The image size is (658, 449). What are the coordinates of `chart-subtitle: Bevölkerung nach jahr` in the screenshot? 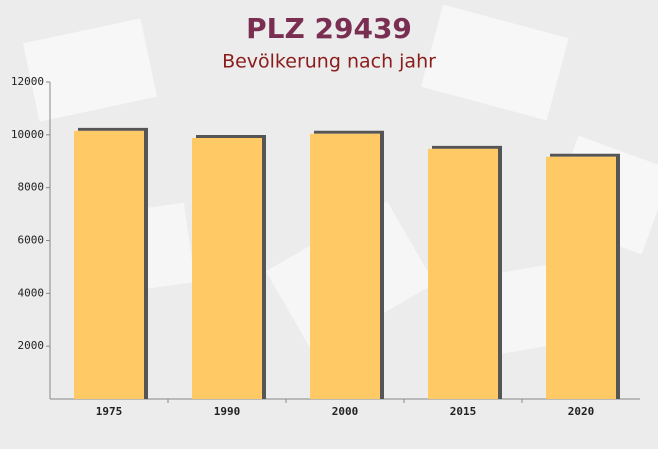 It's located at (329, 62).